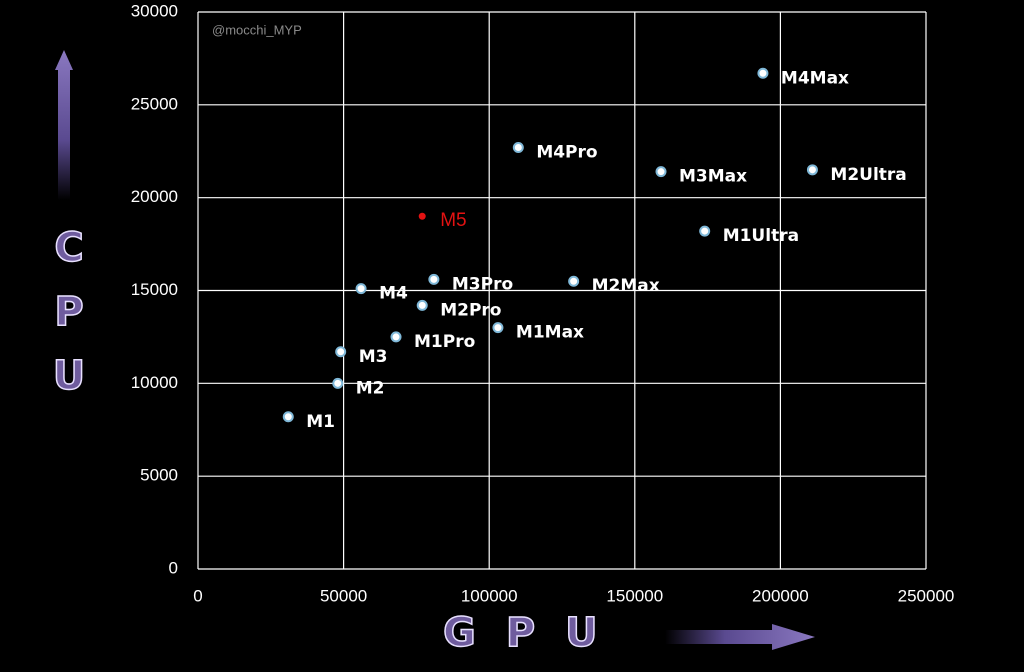 This screenshot has width=1024, height=672. I want to click on point-label: M3Pro, so click(482, 284).